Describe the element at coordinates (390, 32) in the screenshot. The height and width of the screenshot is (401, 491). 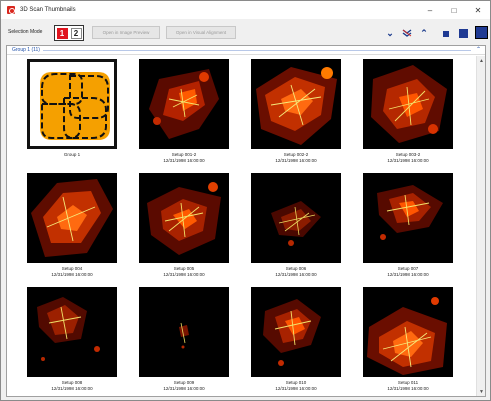
I see `chevron-down-icon: ⌄` at that location.